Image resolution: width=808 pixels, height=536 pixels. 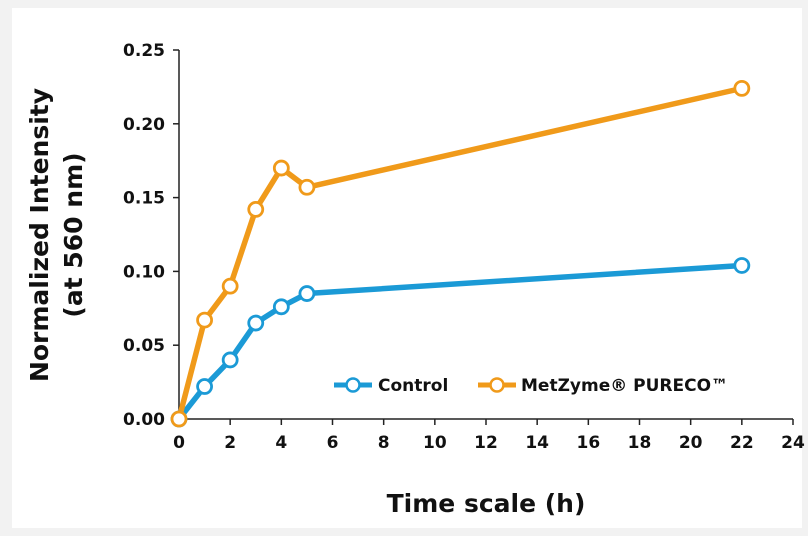 I want to click on legend: Control MetZyme® PURECO™, so click(x=531, y=386).